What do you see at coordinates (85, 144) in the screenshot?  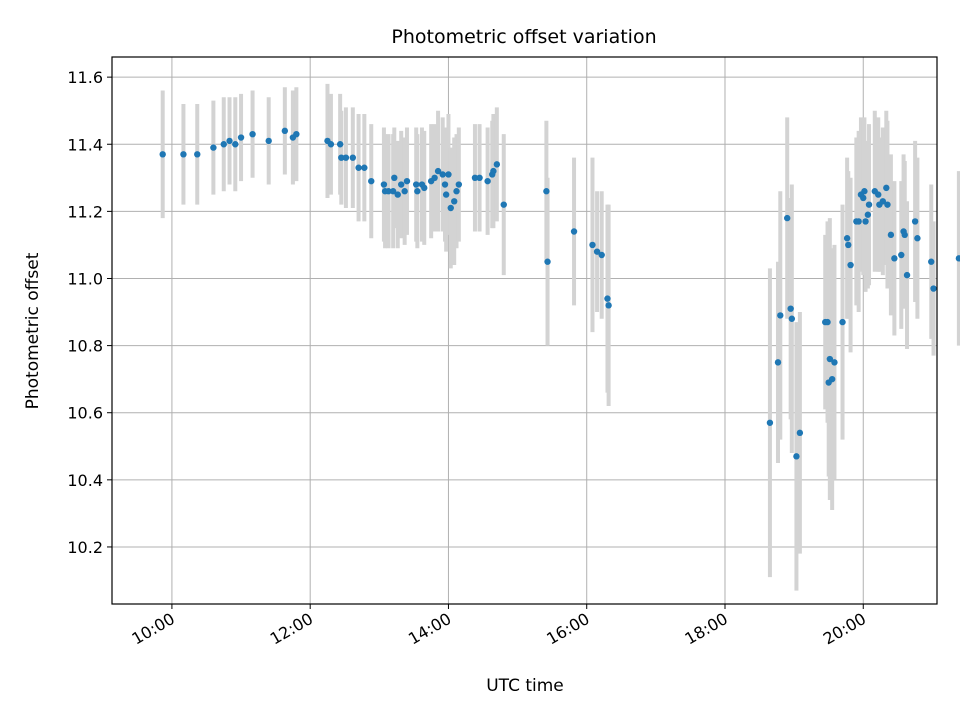 I see `y-tick-label: 11.4` at bounding box center [85, 144].